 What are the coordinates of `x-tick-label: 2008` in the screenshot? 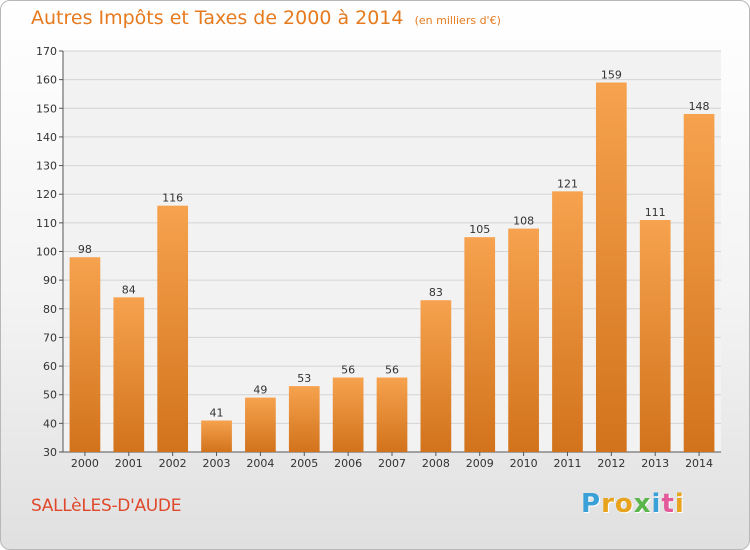 It's located at (436, 463).